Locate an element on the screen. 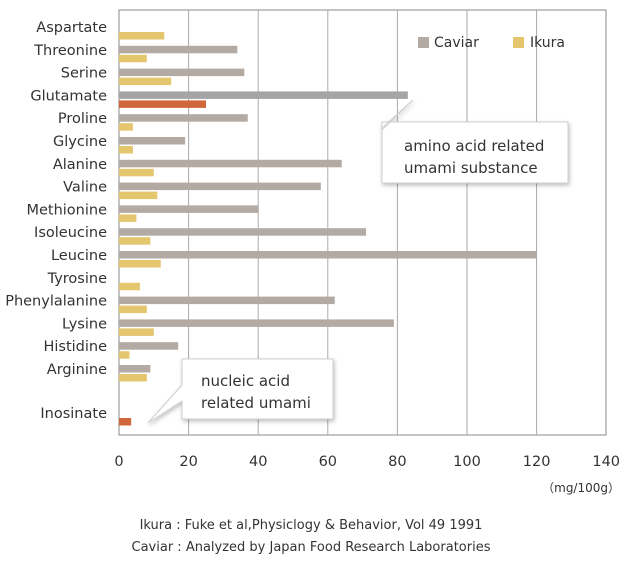 This screenshot has width=622, height=569. bar-ikura-isoleucine is located at coordinates (135, 241).